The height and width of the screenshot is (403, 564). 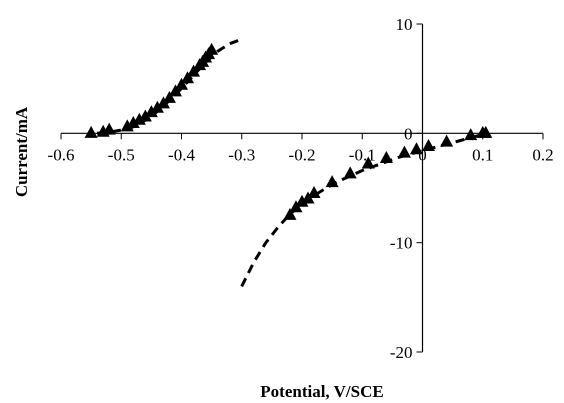 I want to click on y-tick-label: 10, so click(x=404, y=24).